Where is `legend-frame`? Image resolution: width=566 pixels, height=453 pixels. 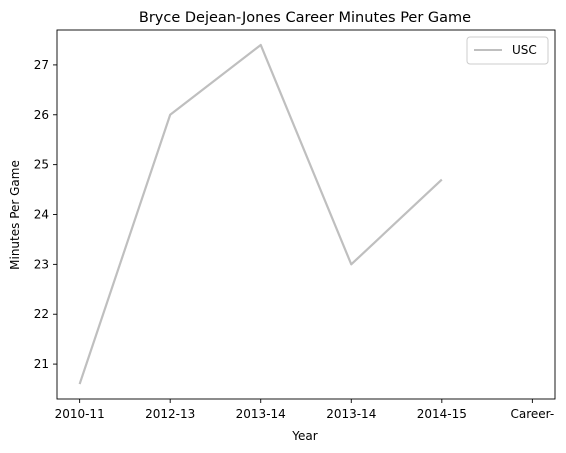 legend-frame is located at coordinates (507, 50).